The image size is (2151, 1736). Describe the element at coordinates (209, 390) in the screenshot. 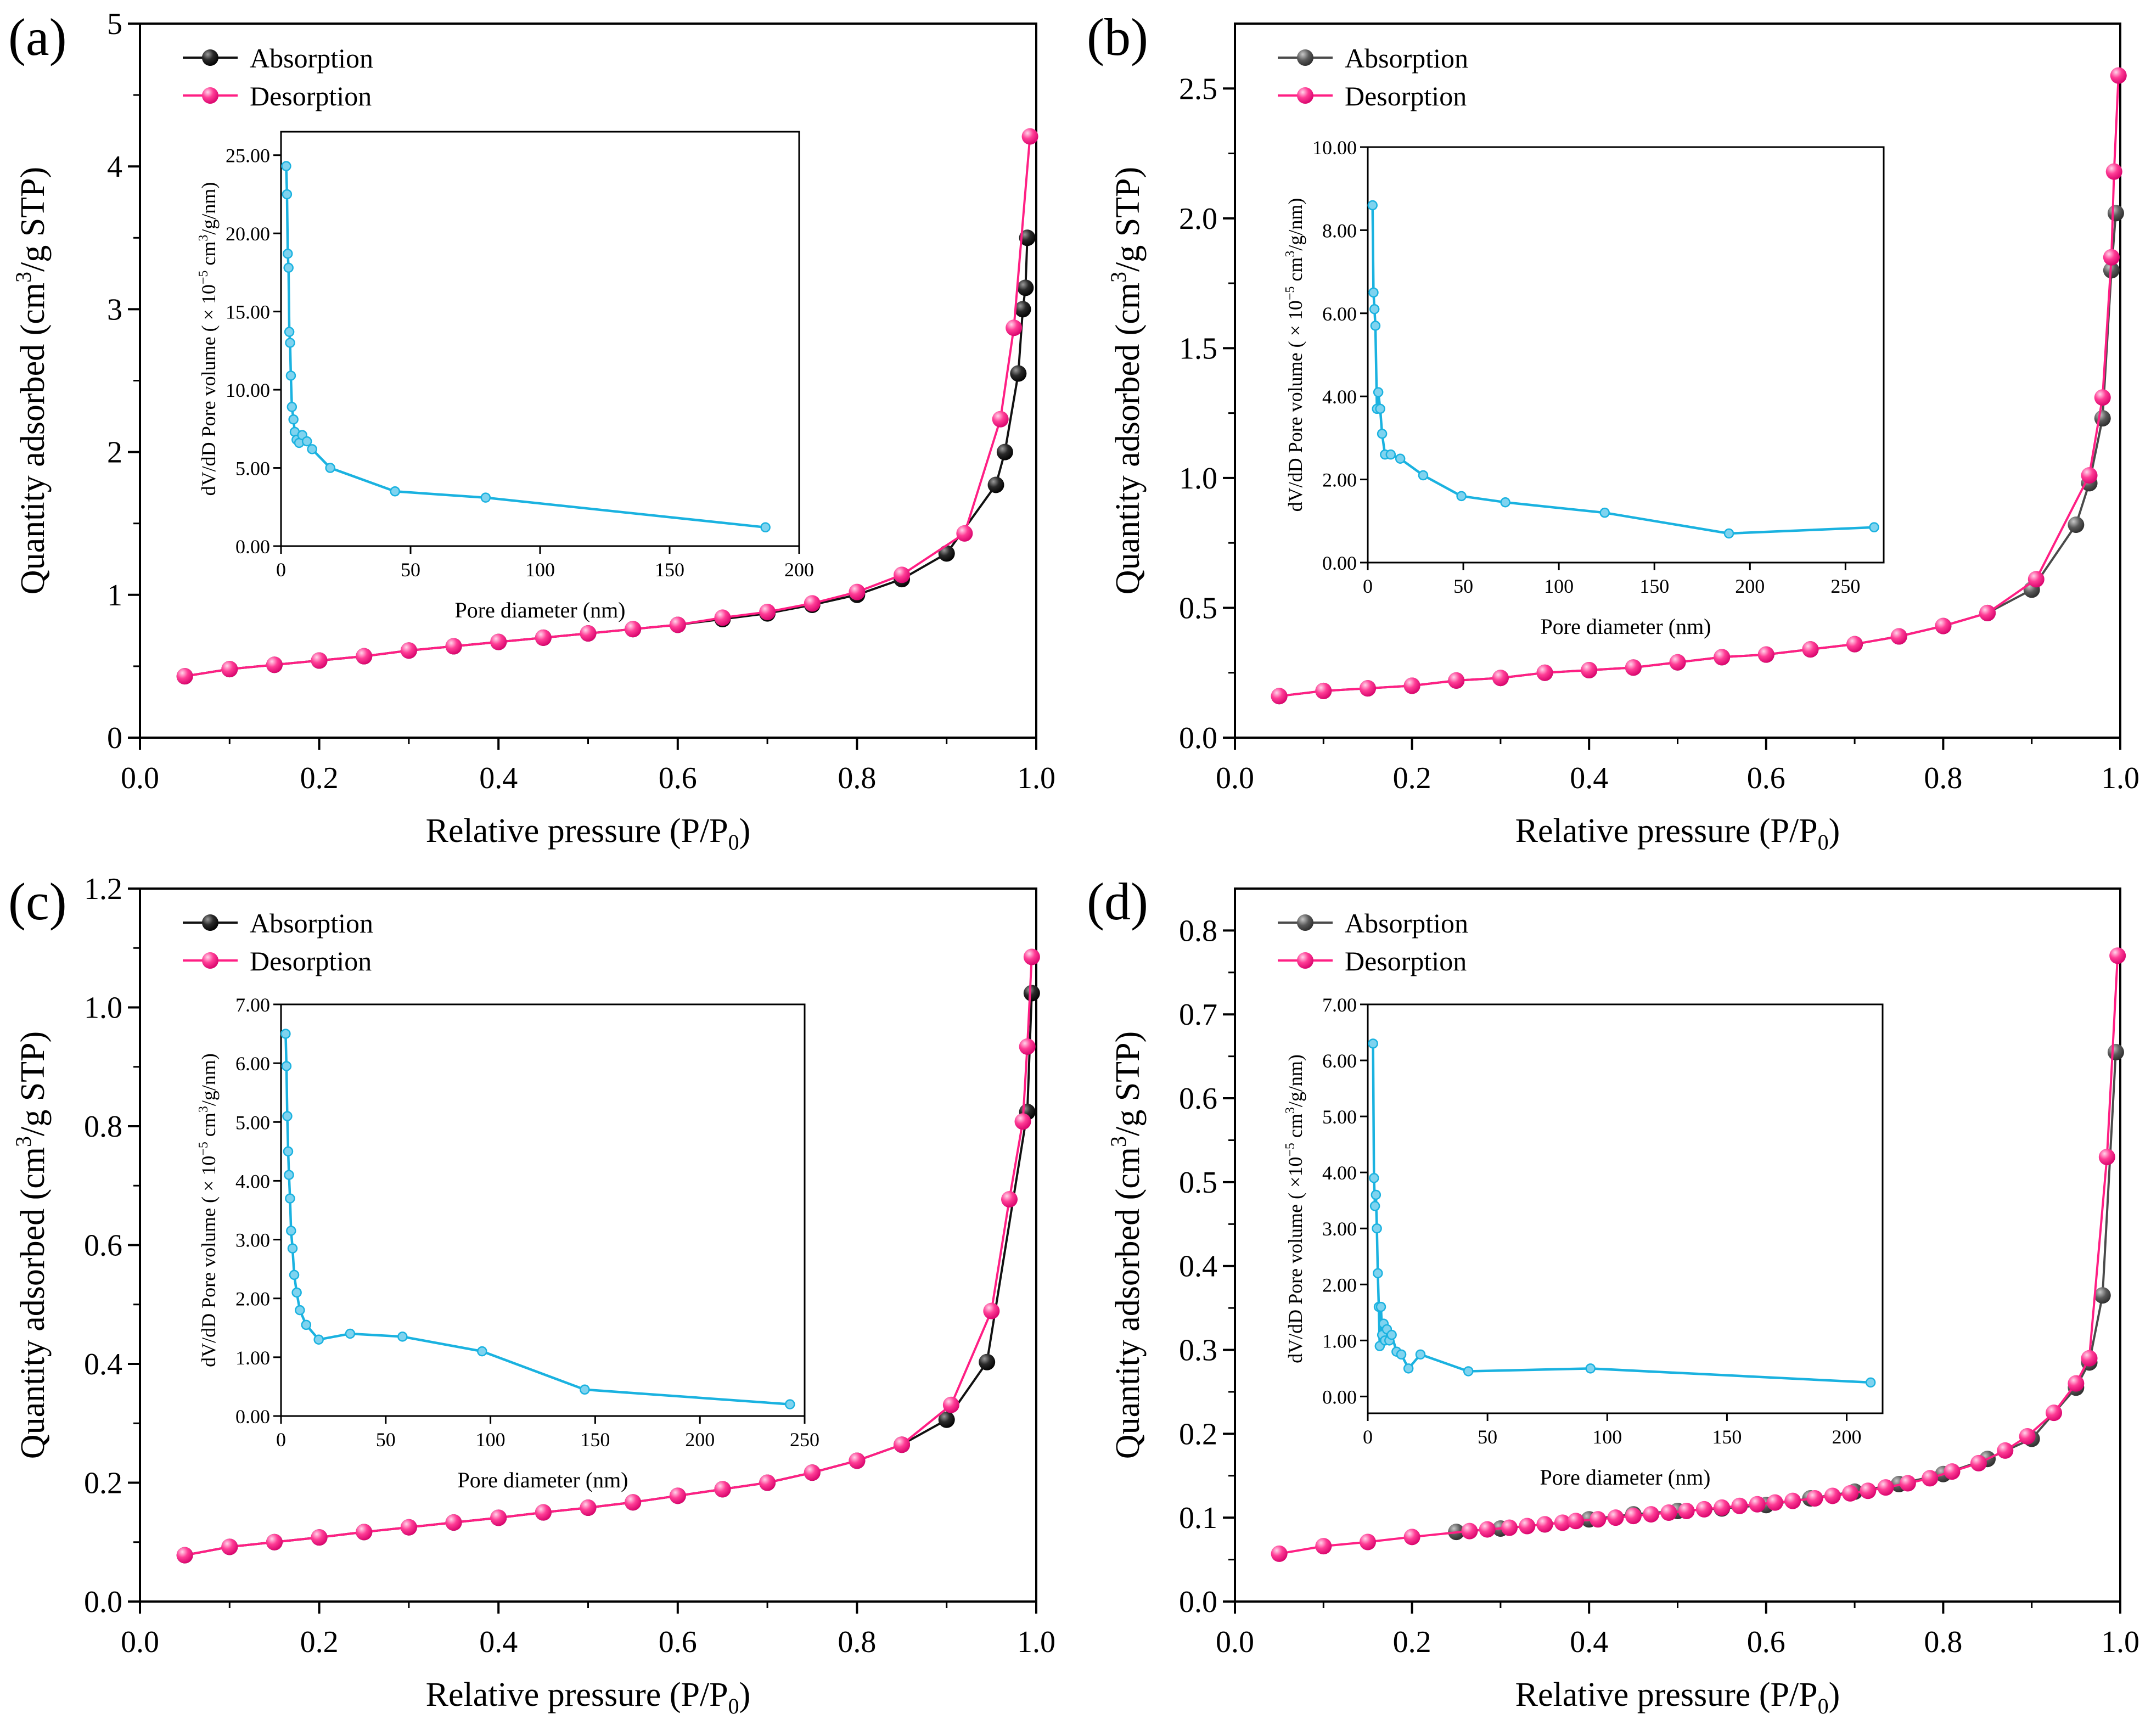

I see `inset-y-axis-label-text: dV/dD Pore volume ( × 10` at that location.